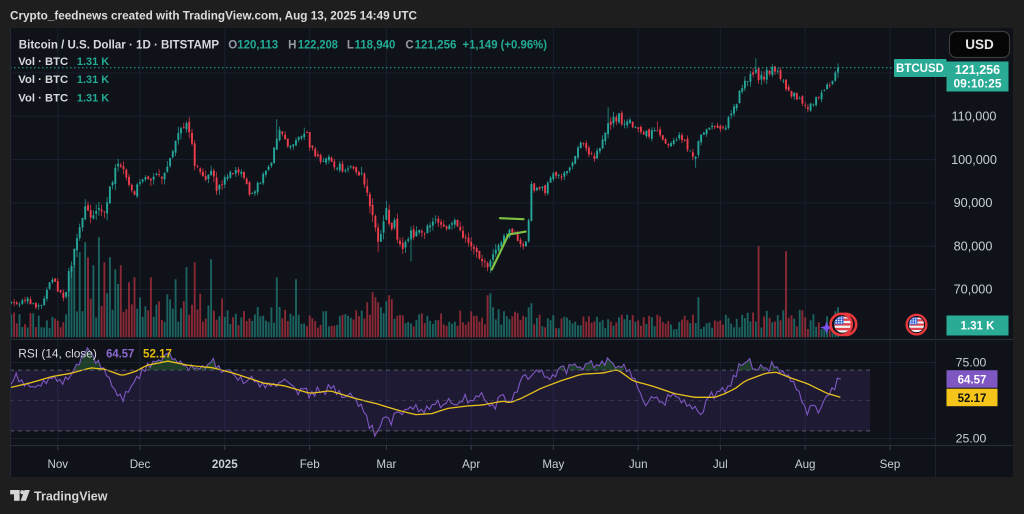 The image size is (1024, 514). What do you see at coordinates (890, 464) in the screenshot?
I see `svg-text: Sep` at bounding box center [890, 464].